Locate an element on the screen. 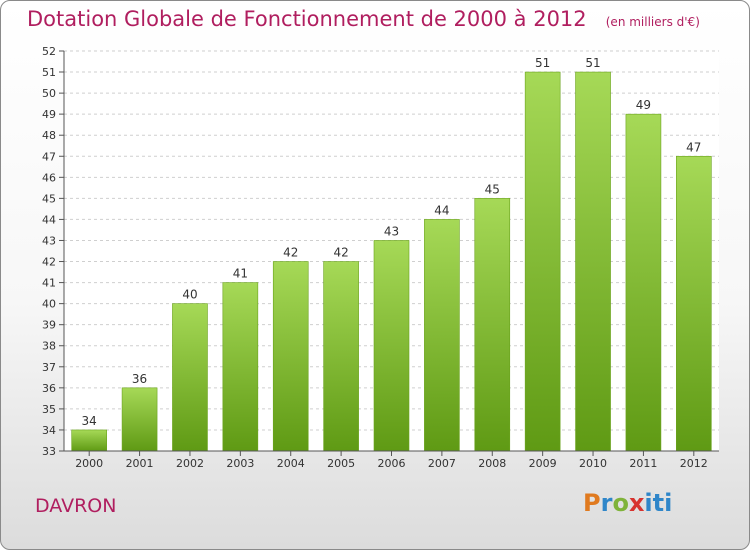  x-tick-label: 2007 is located at coordinates (442, 463).